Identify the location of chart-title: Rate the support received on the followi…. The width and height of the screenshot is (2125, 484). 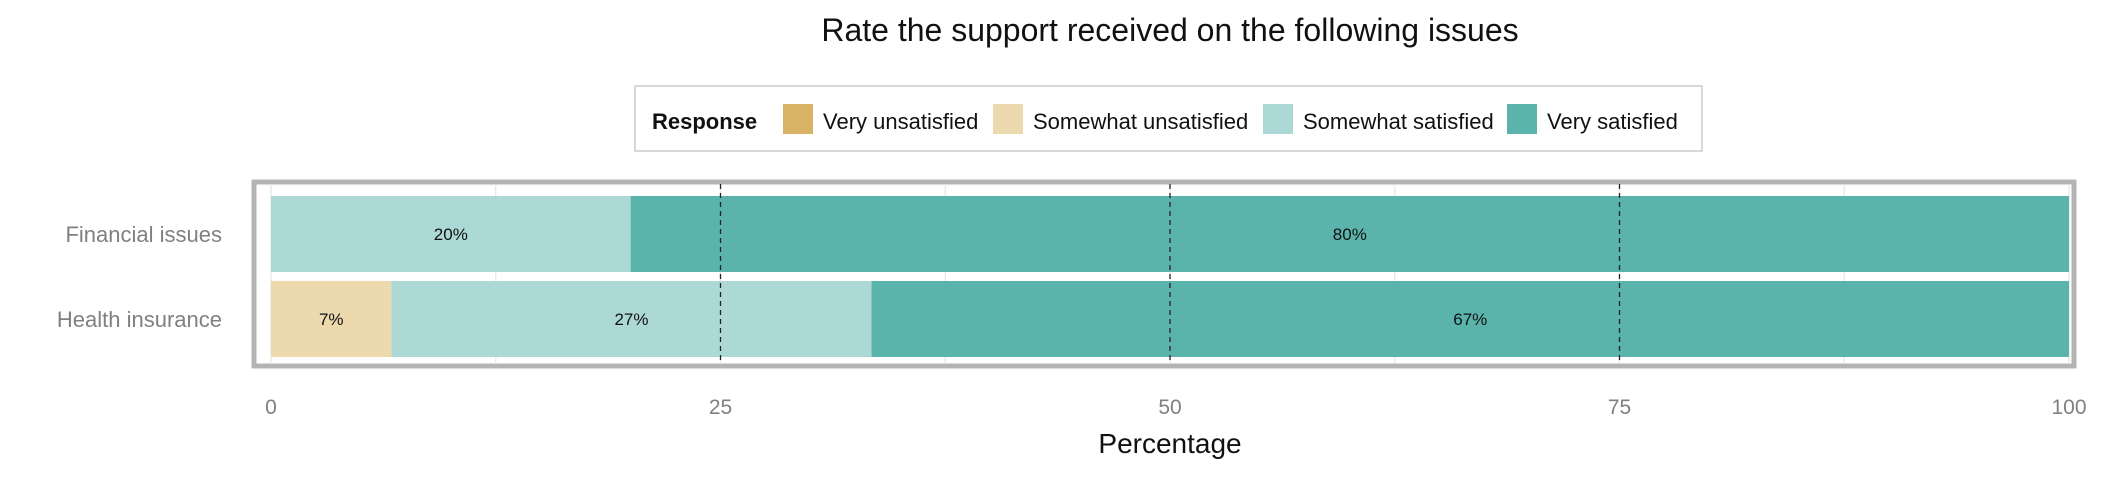
(1169, 30).